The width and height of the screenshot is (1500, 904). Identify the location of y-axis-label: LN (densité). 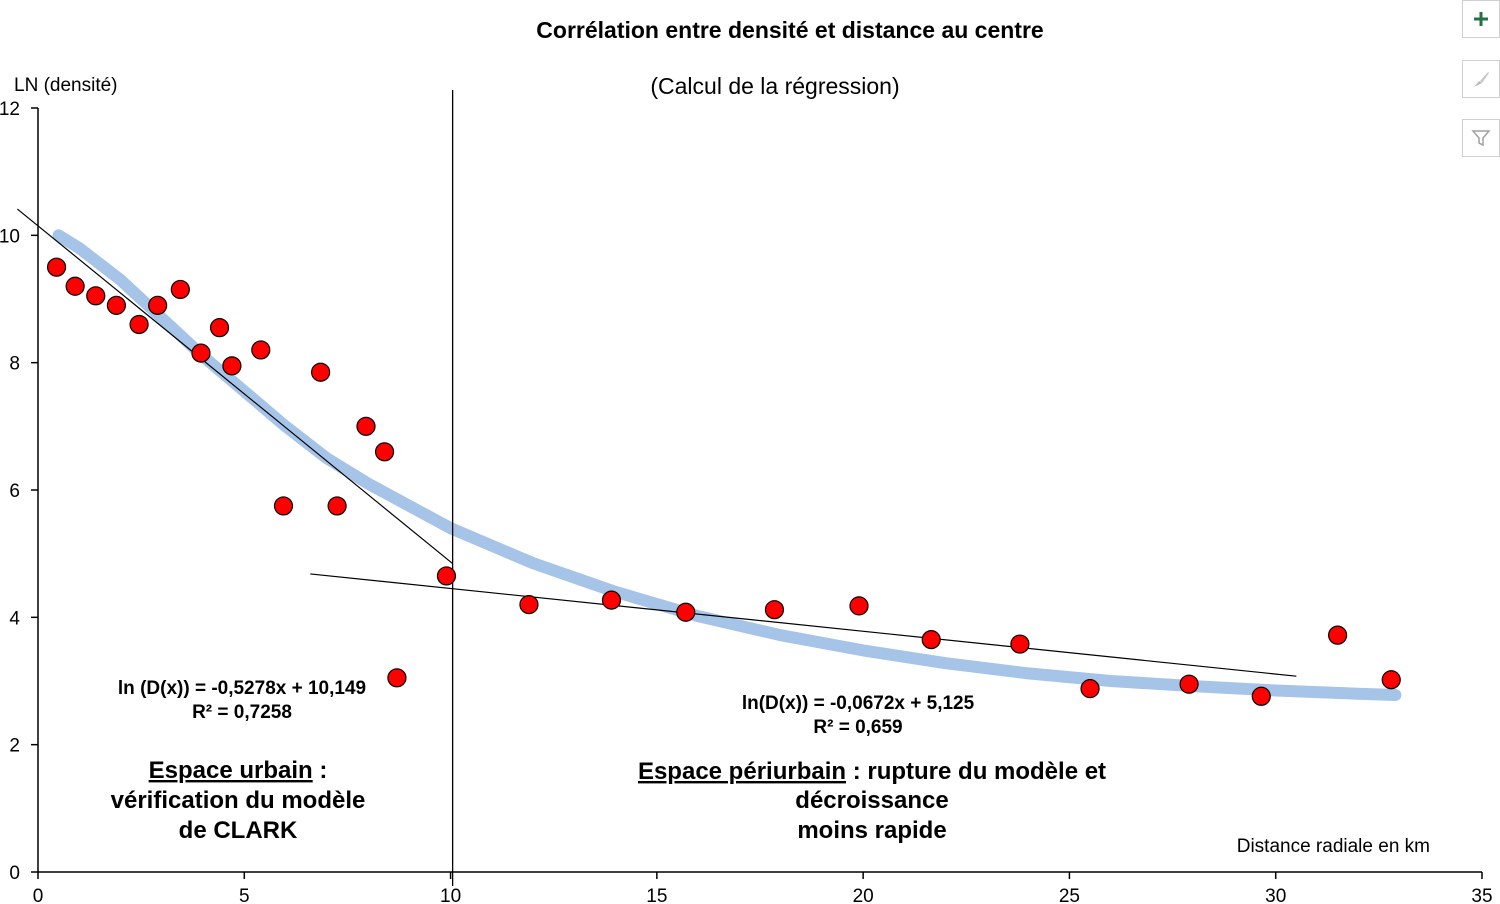
(66, 85).